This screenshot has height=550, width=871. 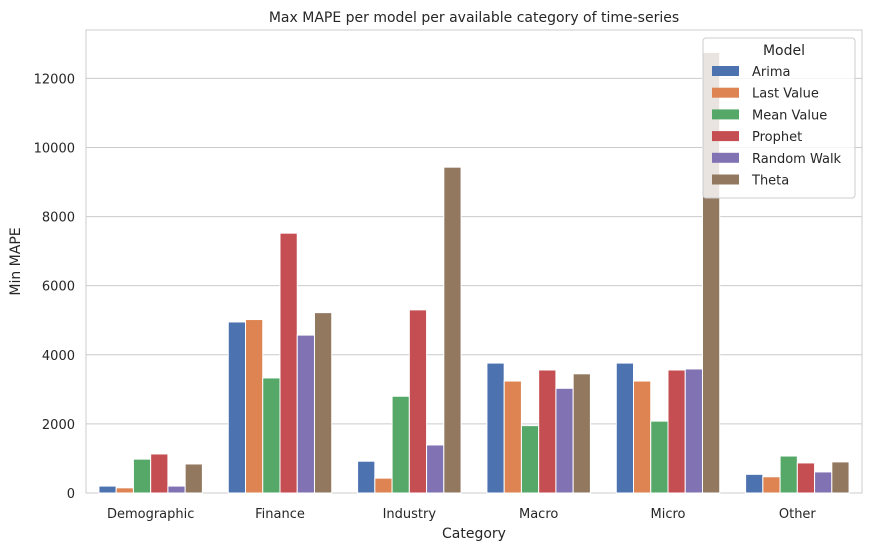 I want to click on bar-random-walk-finance, so click(x=305, y=414).